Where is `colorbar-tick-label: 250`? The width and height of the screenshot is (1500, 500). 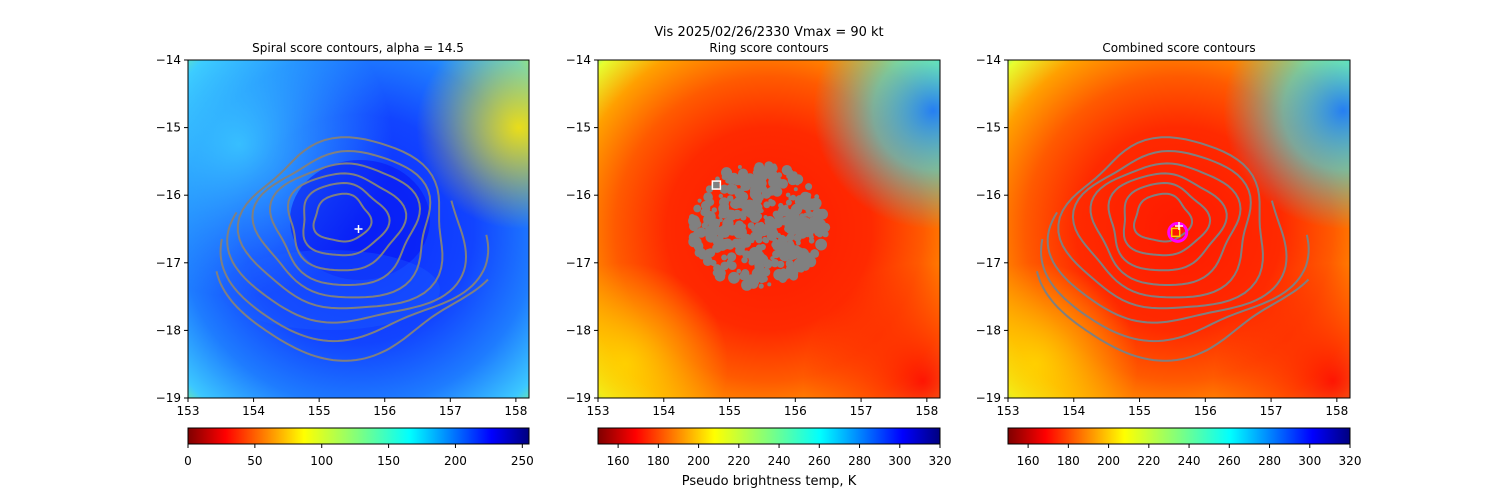 colorbar-tick-label: 250 is located at coordinates (522, 461).